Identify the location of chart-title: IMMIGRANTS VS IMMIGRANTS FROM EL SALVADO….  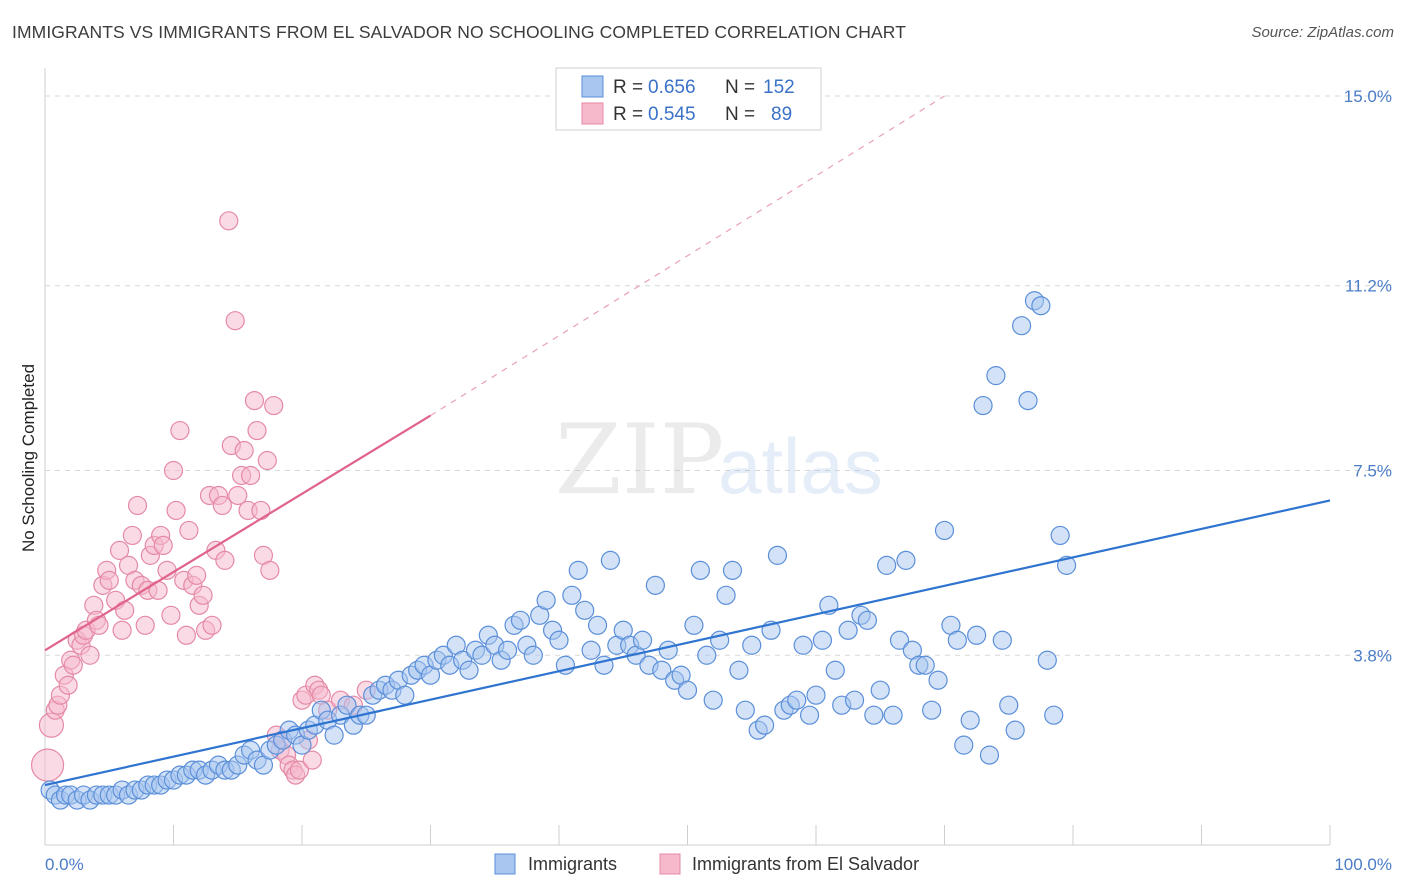
(459, 32).